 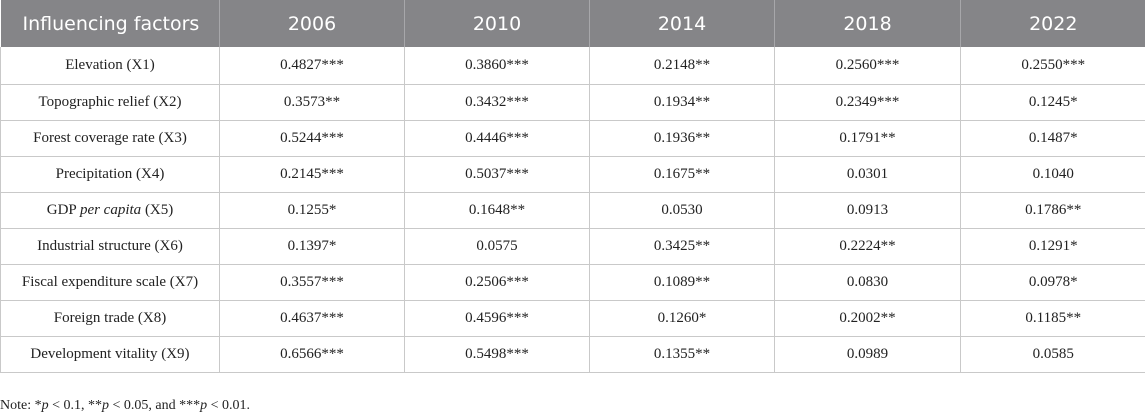 What do you see at coordinates (1052, 23) in the screenshot?
I see `header-year: 2022` at bounding box center [1052, 23].